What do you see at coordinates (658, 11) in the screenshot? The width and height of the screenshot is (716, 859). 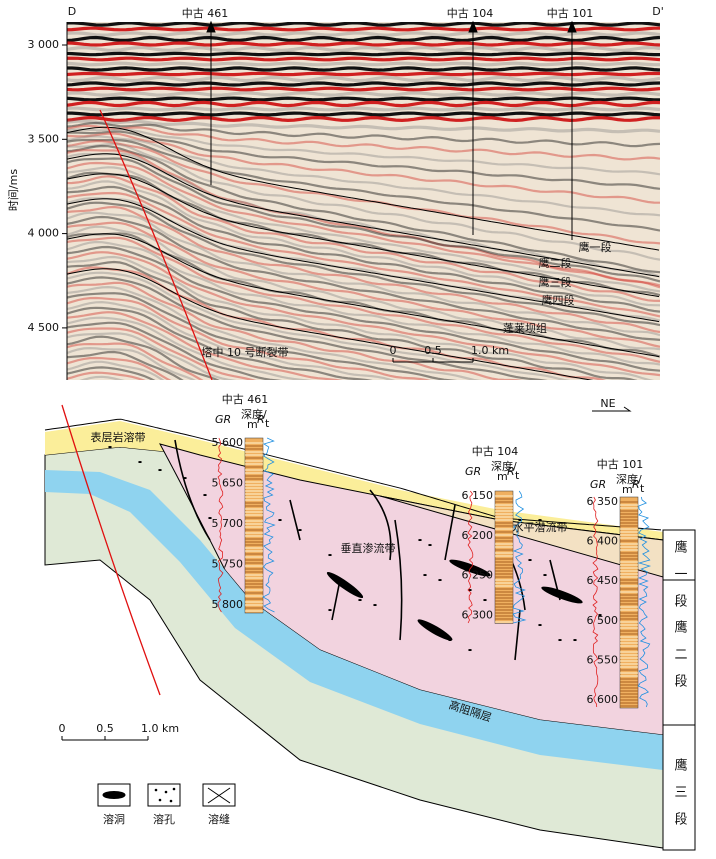 I see `section-end: D'` at bounding box center [658, 11].